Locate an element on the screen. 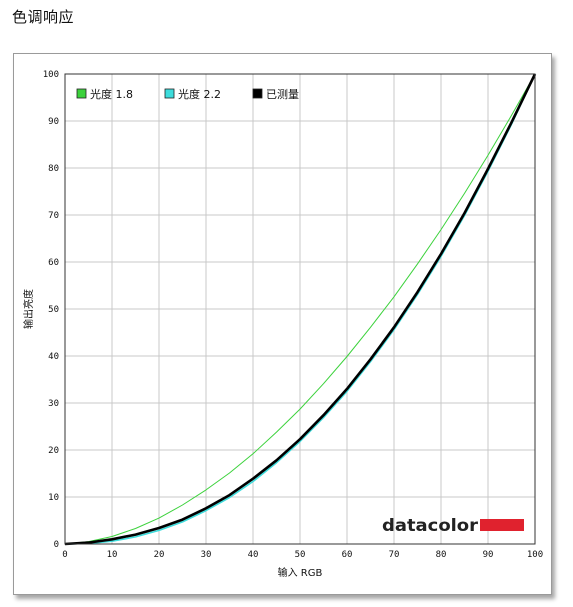  x-tick-label: 80 is located at coordinates (441, 555).